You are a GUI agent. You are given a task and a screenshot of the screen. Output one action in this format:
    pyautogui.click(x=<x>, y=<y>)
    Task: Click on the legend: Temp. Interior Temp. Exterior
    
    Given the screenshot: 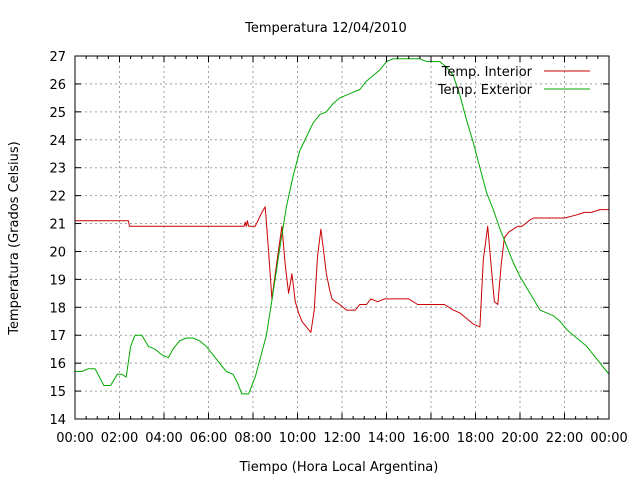 What is the action you would take?
    pyautogui.click(x=513, y=81)
    